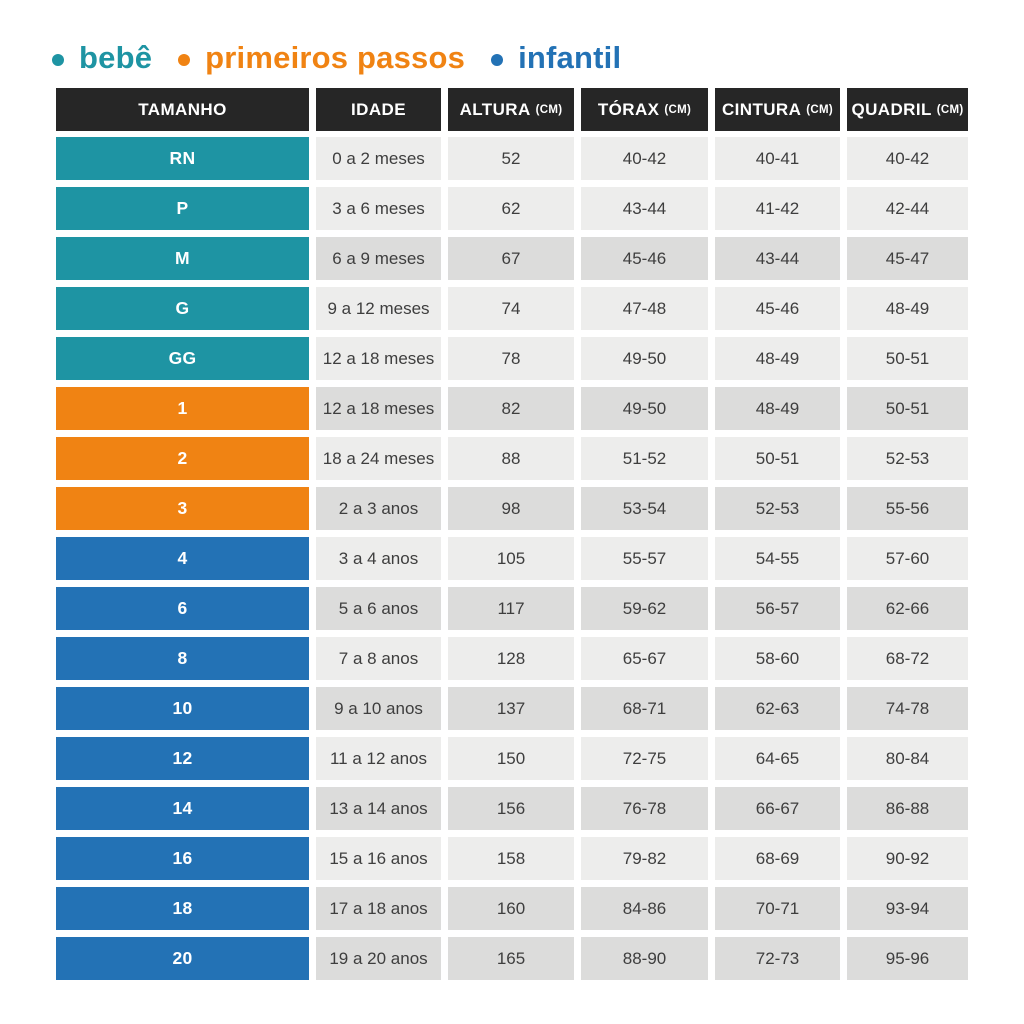  What do you see at coordinates (182, 558) in the screenshot?
I see `size-cell: 4` at bounding box center [182, 558].